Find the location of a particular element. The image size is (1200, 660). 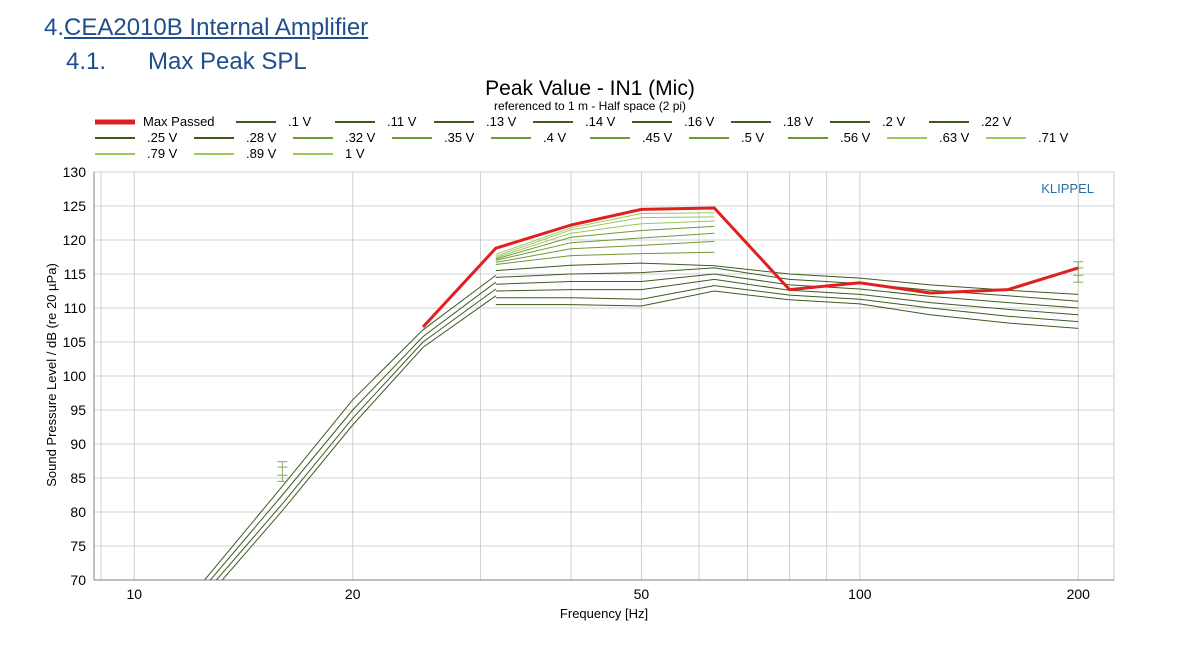

legend-item: .4 V is located at coordinates (528, 137).